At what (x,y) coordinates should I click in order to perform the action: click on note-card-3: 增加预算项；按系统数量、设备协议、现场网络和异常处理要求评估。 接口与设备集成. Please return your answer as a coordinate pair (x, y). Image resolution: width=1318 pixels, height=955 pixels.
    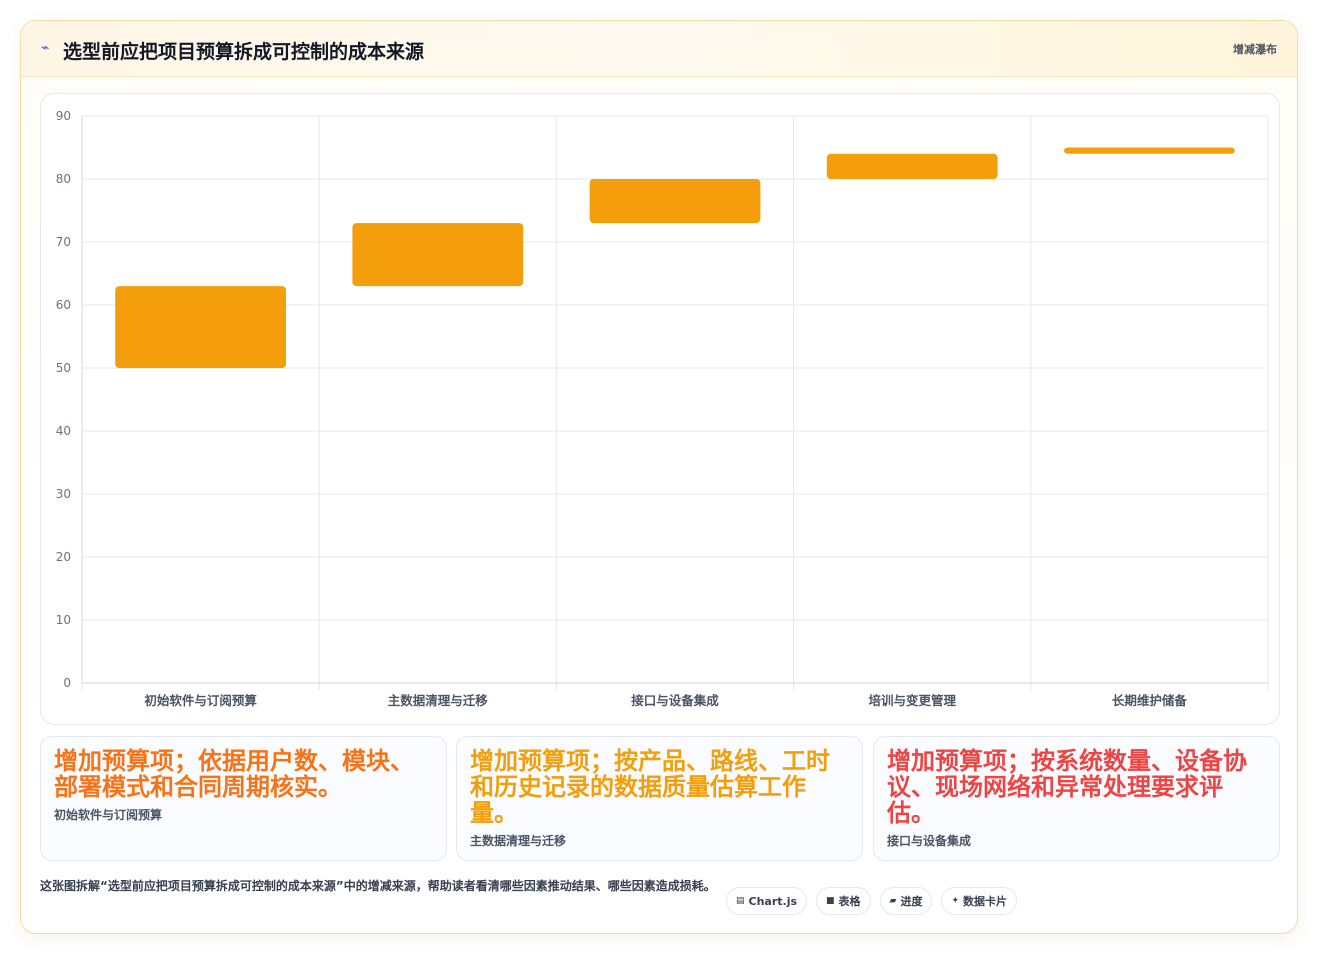
    Looking at the image, I should click on (1076, 798).